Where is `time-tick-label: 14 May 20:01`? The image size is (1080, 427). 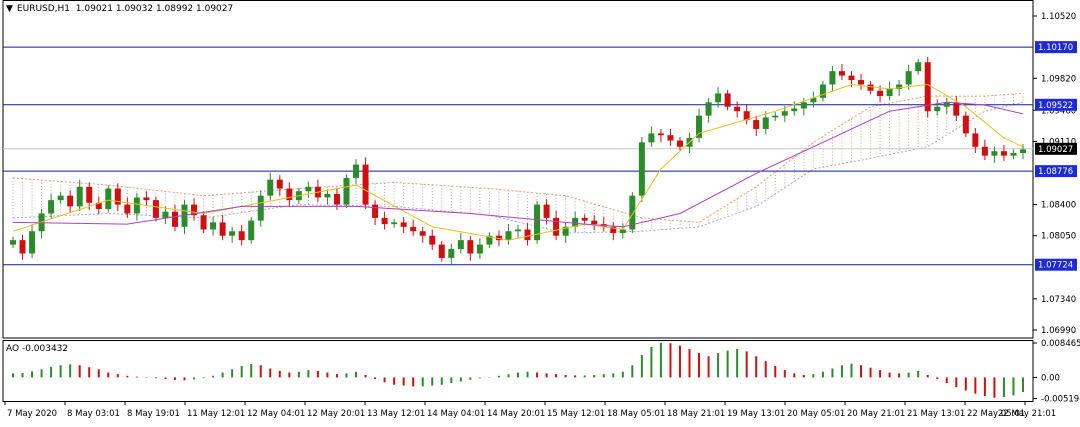 time-tick-label: 14 May 20:01 is located at coordinates (516, 414).